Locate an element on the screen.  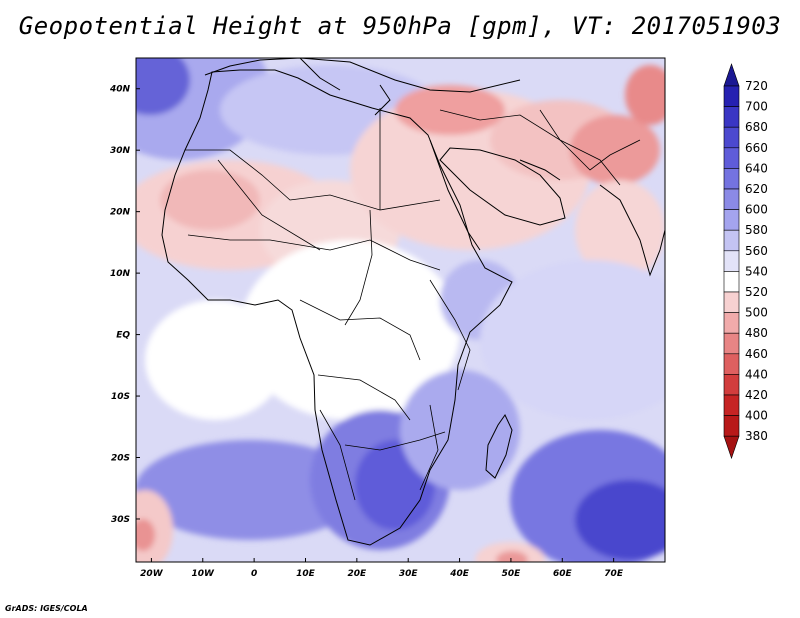
border-angola-namibia is located at coordinates (337, 455).